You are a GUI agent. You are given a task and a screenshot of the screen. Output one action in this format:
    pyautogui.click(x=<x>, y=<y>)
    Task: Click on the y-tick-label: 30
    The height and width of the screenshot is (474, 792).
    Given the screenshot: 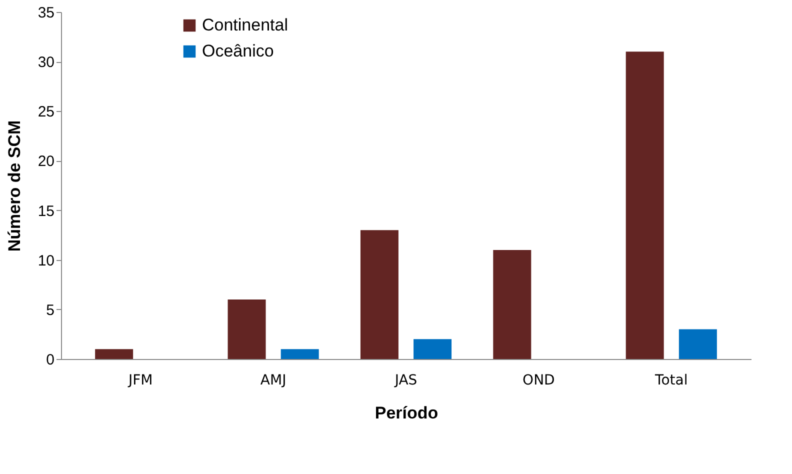 What is the action you would take?
    pyautogui.click(x=46, y=63)
    